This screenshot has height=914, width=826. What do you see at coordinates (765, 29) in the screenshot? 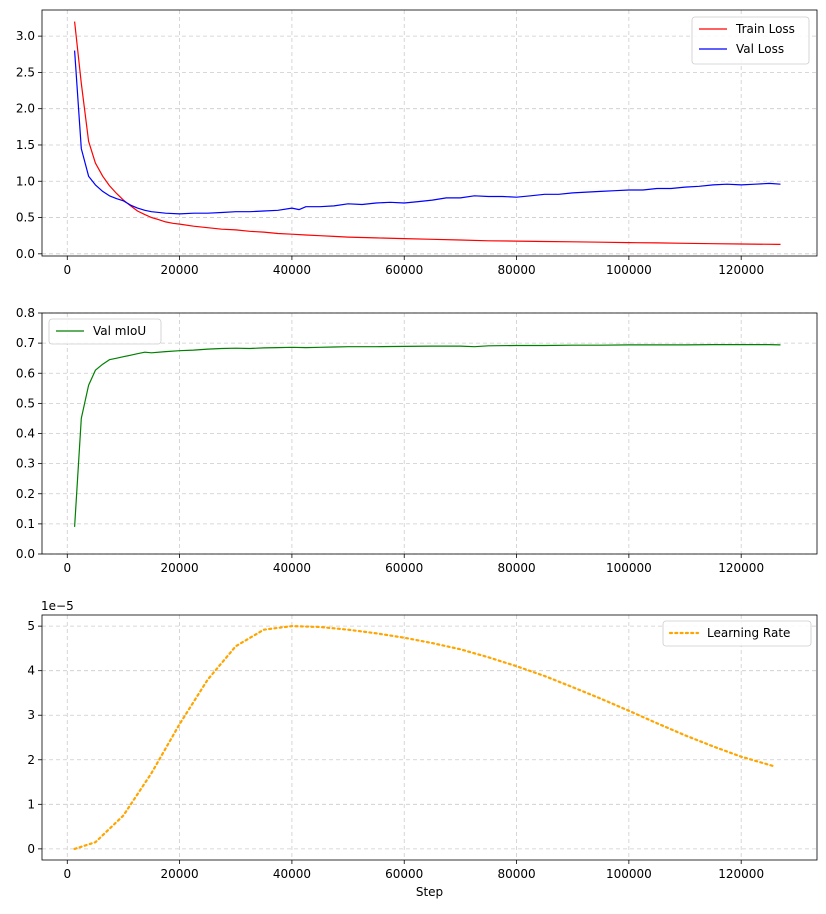
I see `legend-label: Train Loss` at bounding box center [765, 29].